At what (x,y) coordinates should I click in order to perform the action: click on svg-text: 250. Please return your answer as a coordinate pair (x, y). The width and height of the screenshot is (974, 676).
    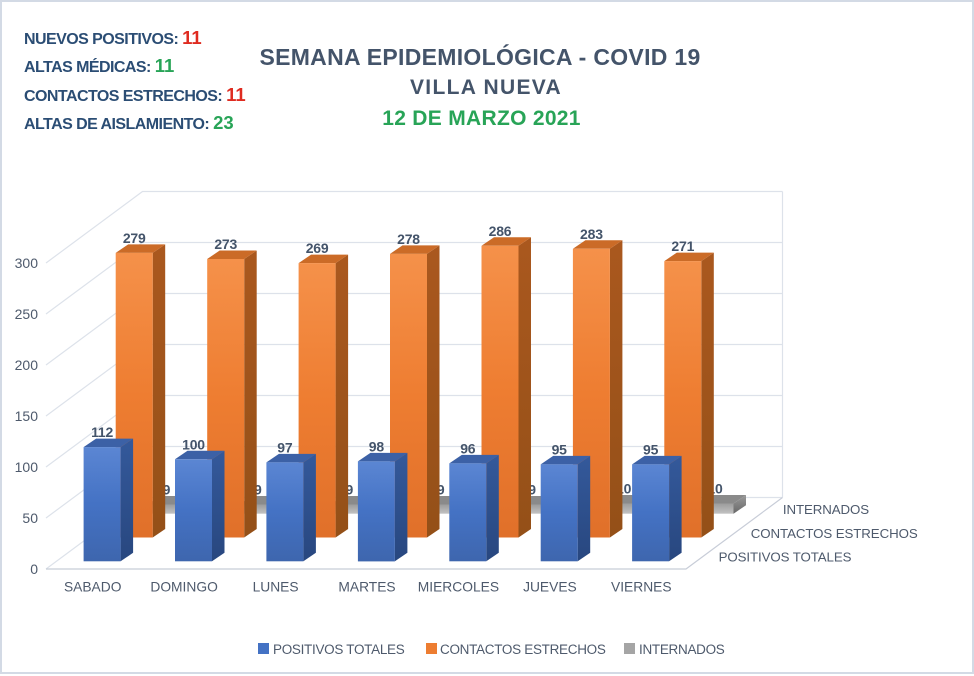
    Looking at the image, I should click on (27, 314).